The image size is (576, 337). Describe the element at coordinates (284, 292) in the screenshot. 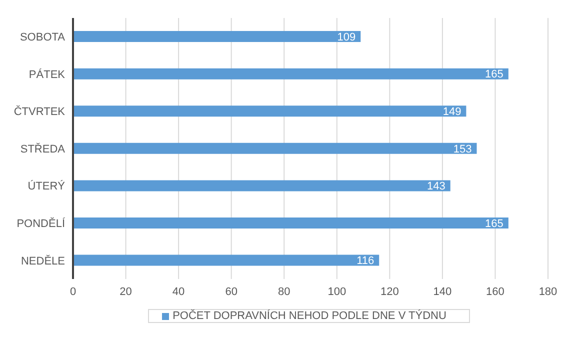

I see `x-tick-label: 80` at that location.